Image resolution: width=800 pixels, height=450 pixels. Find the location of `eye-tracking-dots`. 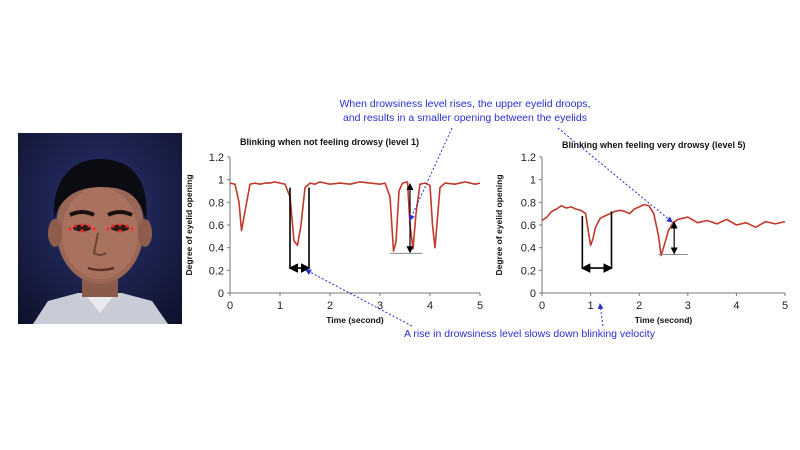

eye-tracking-dots is located at coordinates (101, 228).